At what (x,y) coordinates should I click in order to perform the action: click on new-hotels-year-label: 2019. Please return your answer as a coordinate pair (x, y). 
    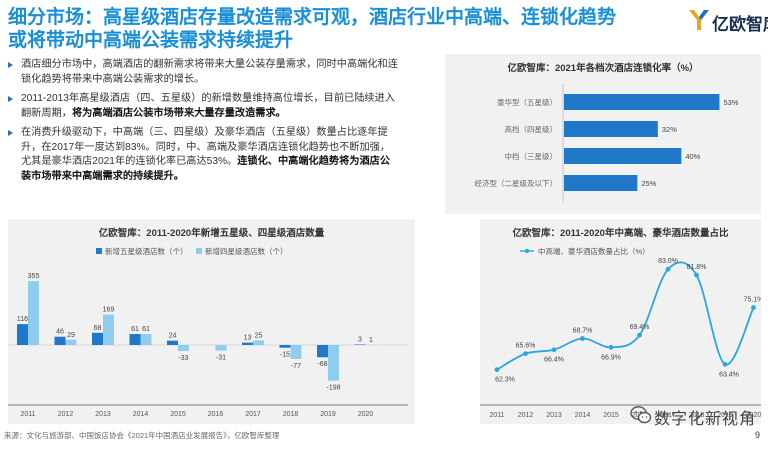
    Looking at the image, I should click on (328, 414).